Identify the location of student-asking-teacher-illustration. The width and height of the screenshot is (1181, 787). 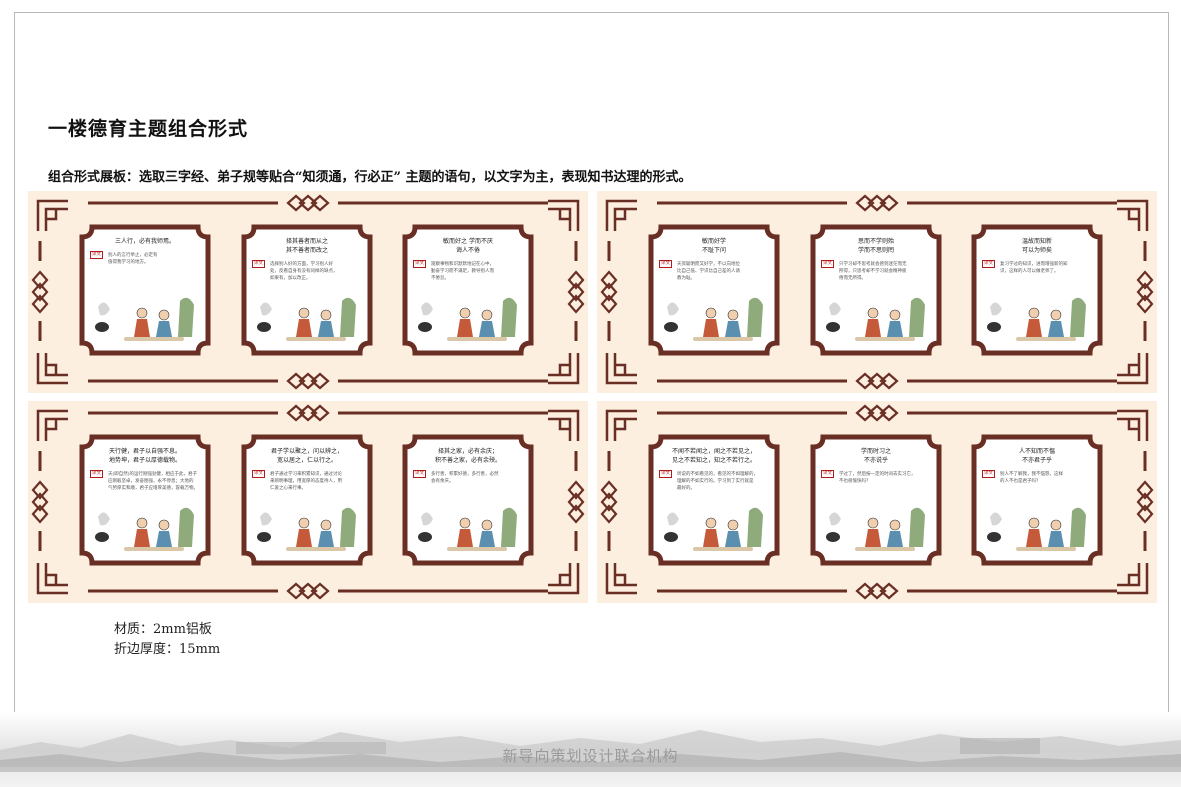
(715, 316).